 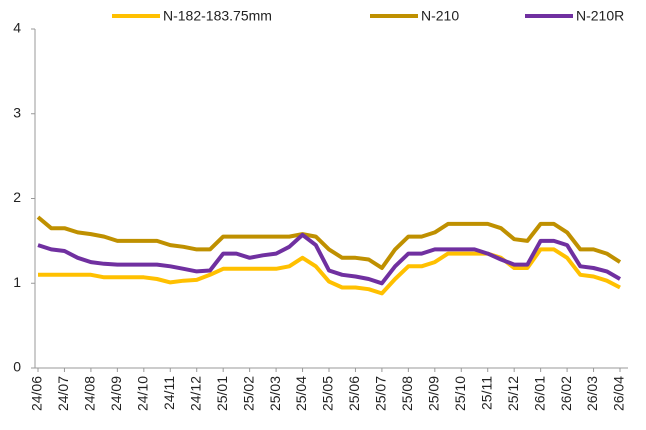 What do you see at coordinates (434, 393) in the screenshot?
I see `x-tick-label: 25/09` at bounding box center [434, 393].